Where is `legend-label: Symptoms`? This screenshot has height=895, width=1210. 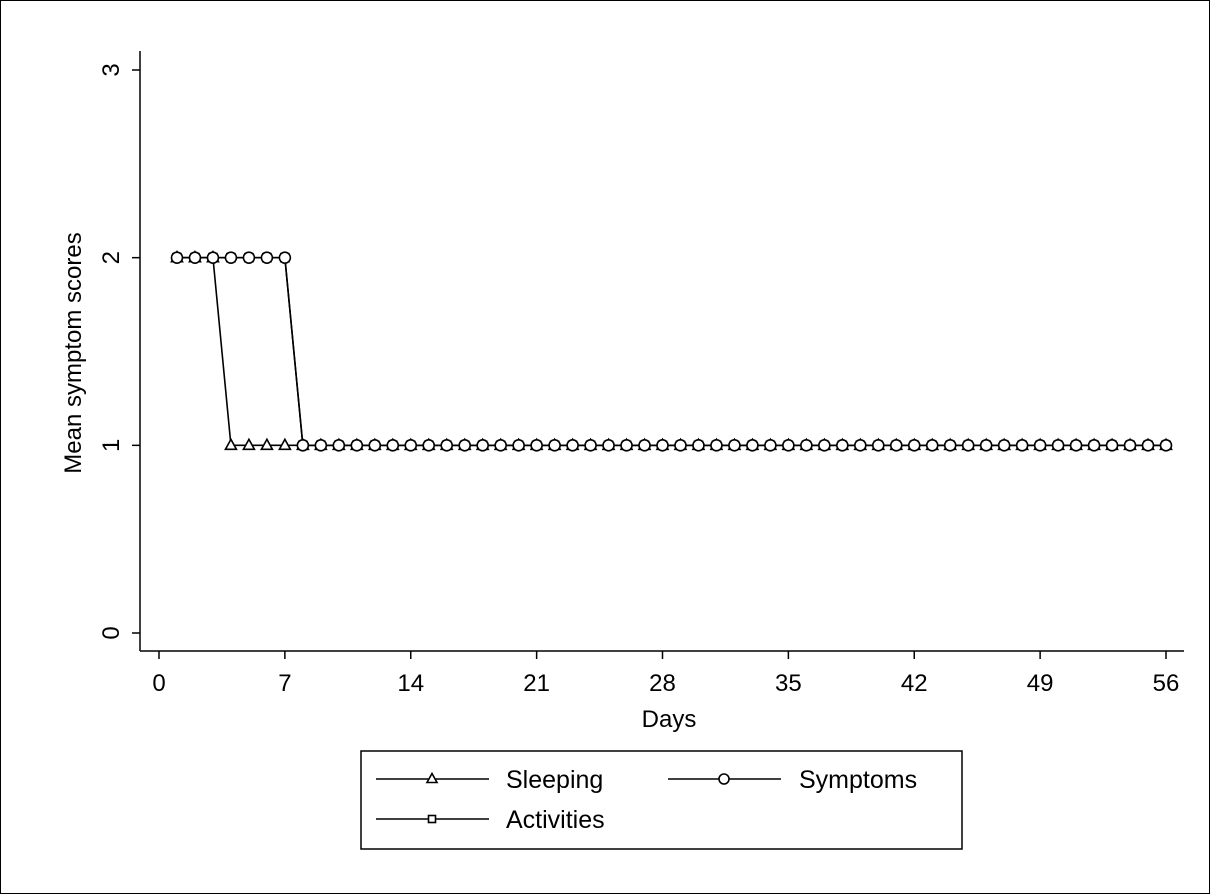
legend-label: Symptoms is located at coordinates (858, 780).